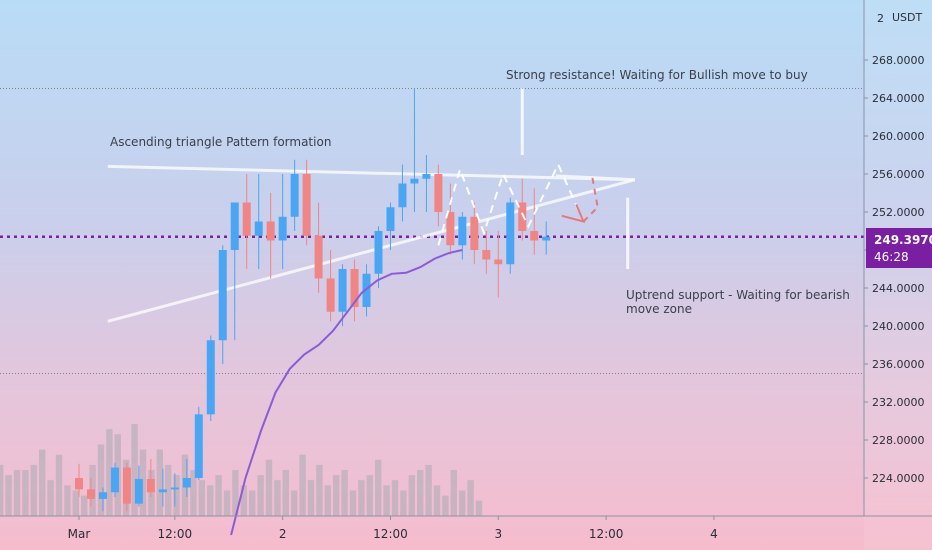  I want to click on price-tick-label: 264.0000, so click(898, 98).